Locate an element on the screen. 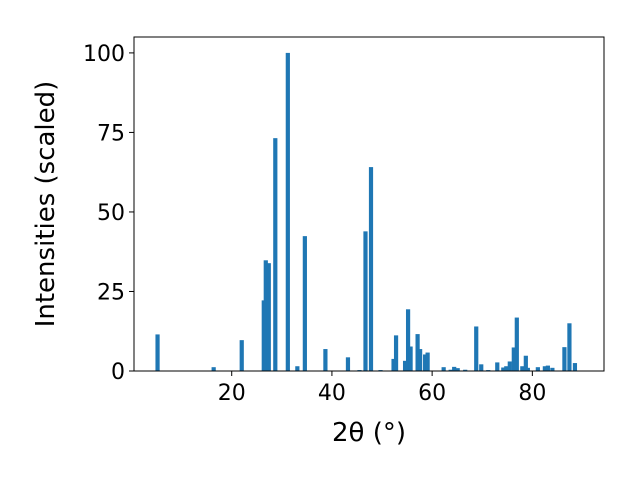 The width and height of the screenshot is (640, 480). x-tick-label: 80 is located at coordinates (532, 393).